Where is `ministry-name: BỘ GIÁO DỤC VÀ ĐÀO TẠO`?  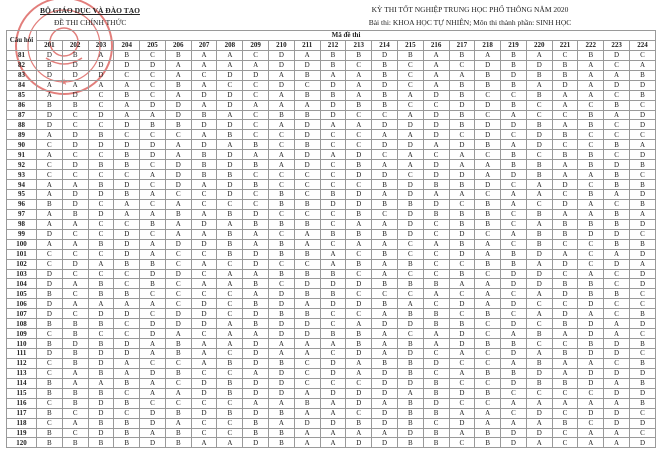
ministry-name: BỘ GIÁO DỤC VÀ ĐÀO TẠO is located at coordinates (90, 10).